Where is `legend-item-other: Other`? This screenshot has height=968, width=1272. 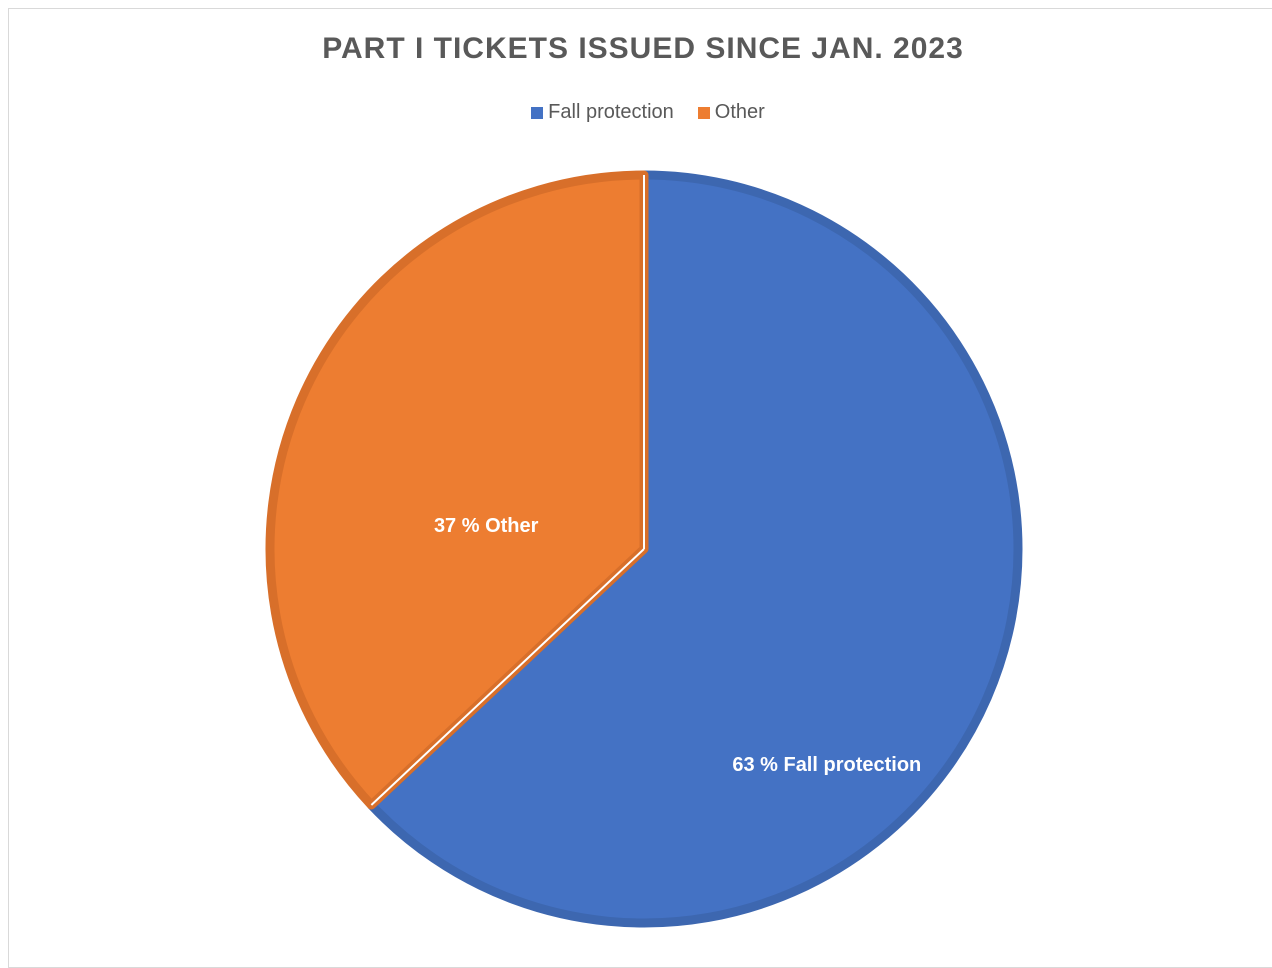
legend-item-other: Other is located at coordinates (731, 112).